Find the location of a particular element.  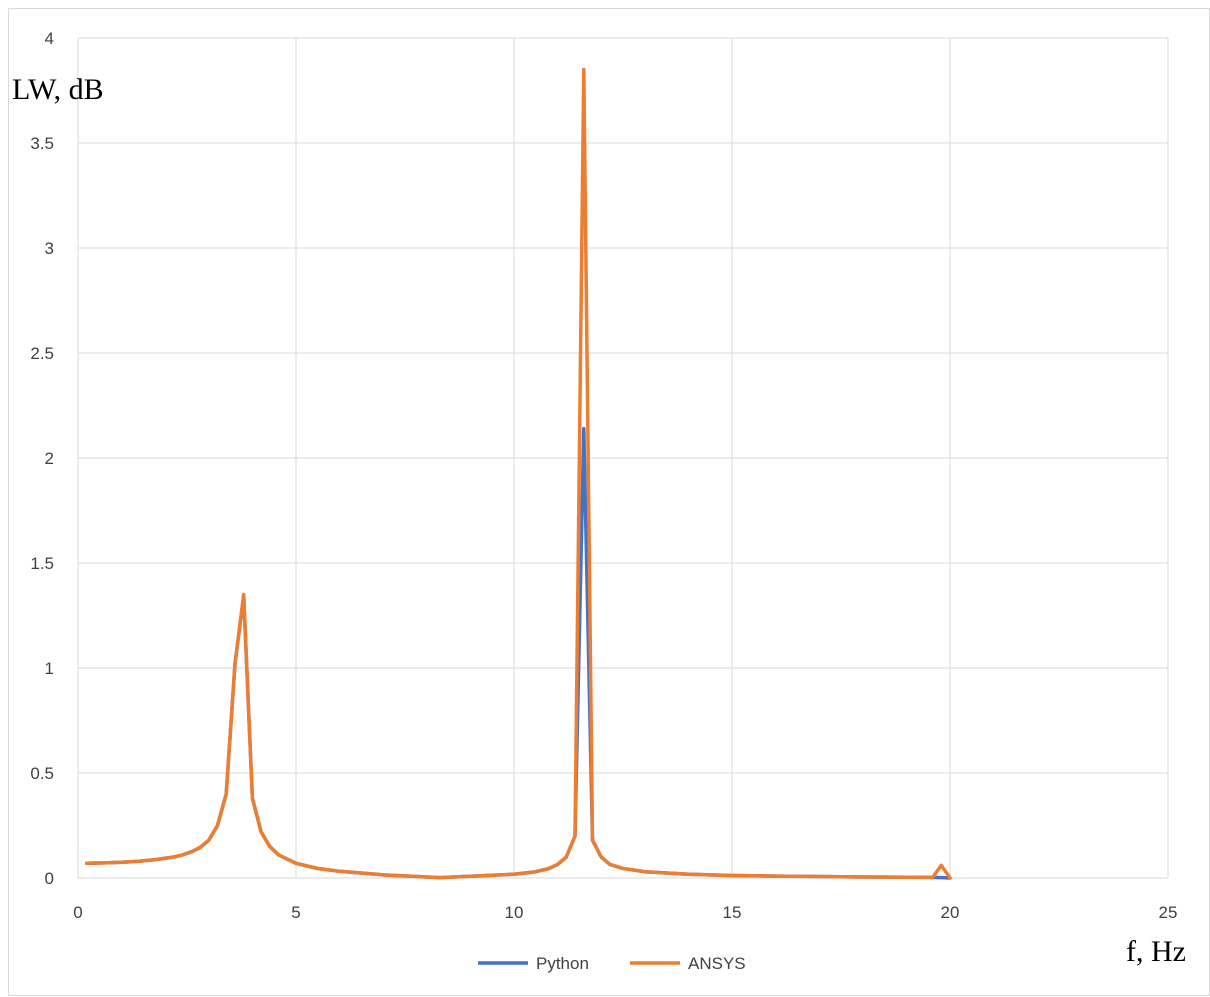

y-tick-label: 2 is located at coordinates (49, 458).